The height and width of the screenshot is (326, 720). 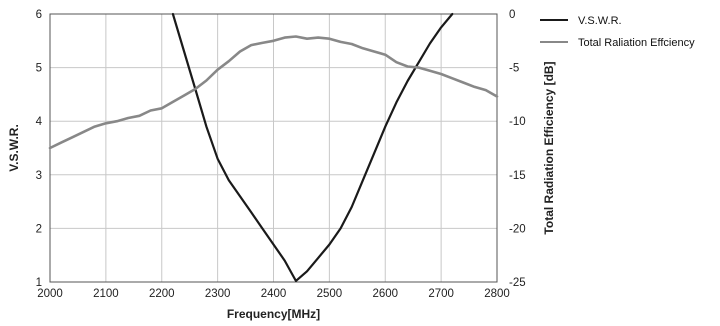 I want to click on y-right-tick-labels: 0 -5 -10 -15 -20 -25, so click(x=517, y=149).